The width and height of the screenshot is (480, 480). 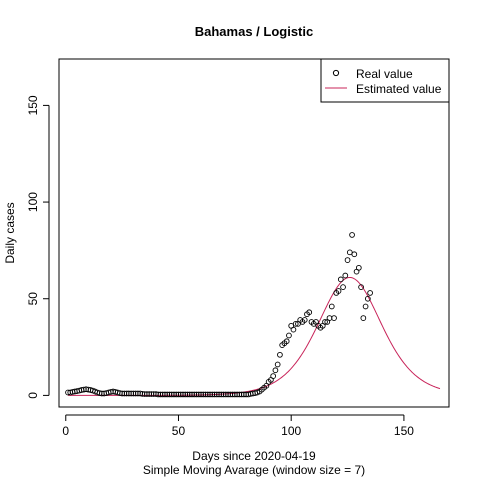 What do you see at coordinates (65, 431) in the screenshot?
I see `x-tick-label: 0` at bounding box center [65, 431].